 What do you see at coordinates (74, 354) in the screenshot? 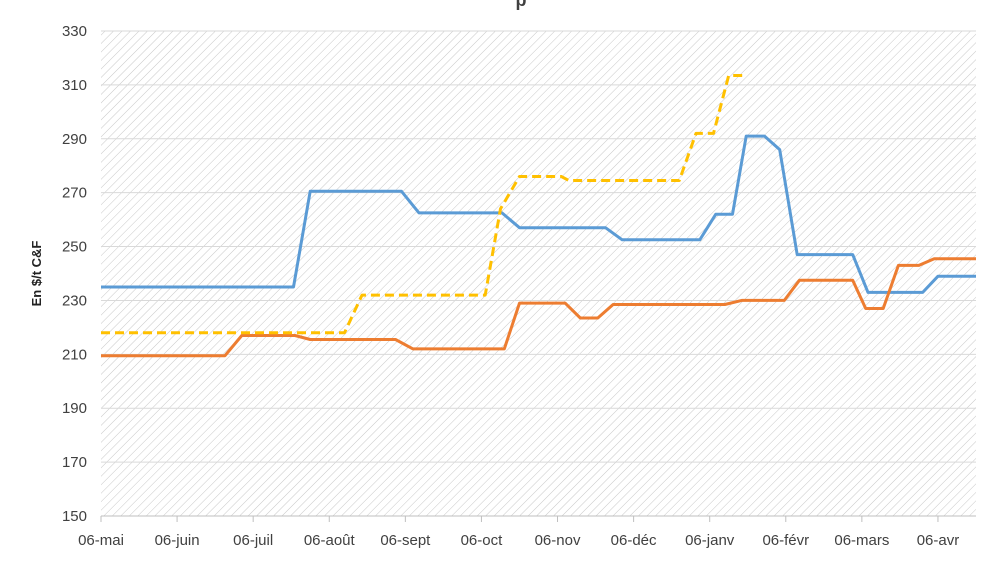
I see `y-tick-label: 210` at bounding box center [74, 354].